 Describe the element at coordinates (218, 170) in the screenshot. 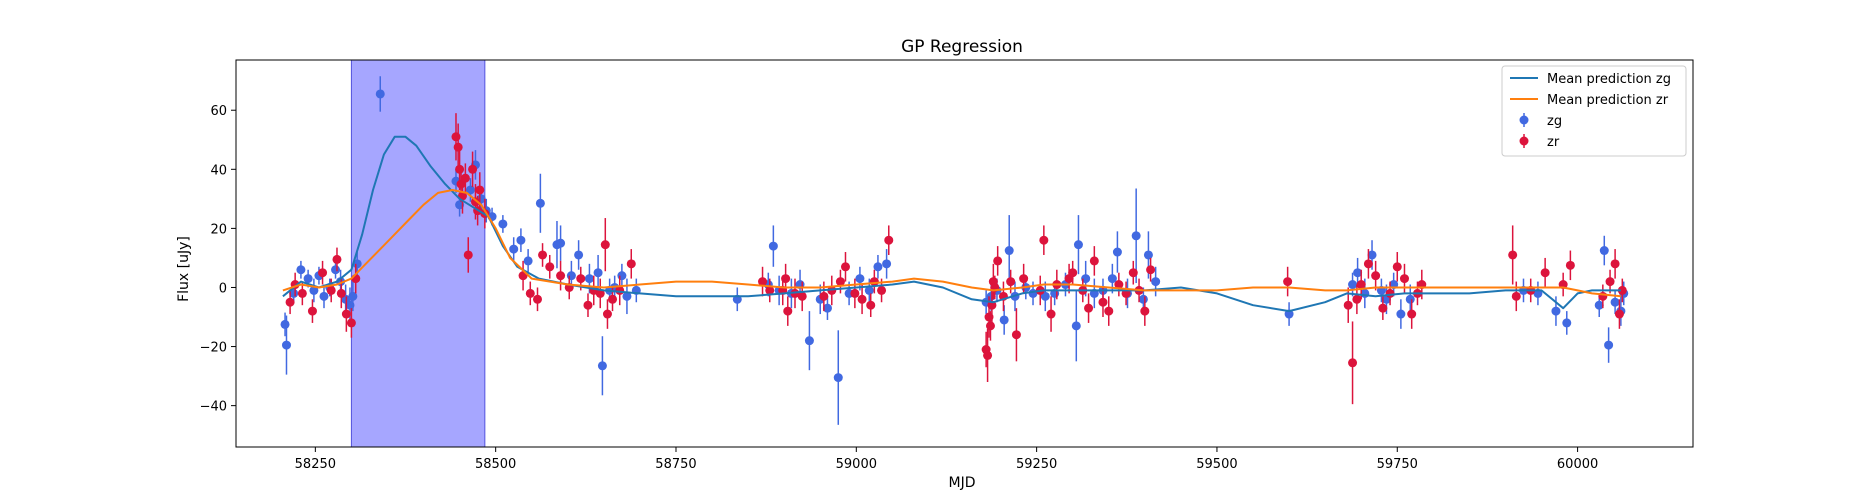

I see `y-tick-label: 40` at that location.